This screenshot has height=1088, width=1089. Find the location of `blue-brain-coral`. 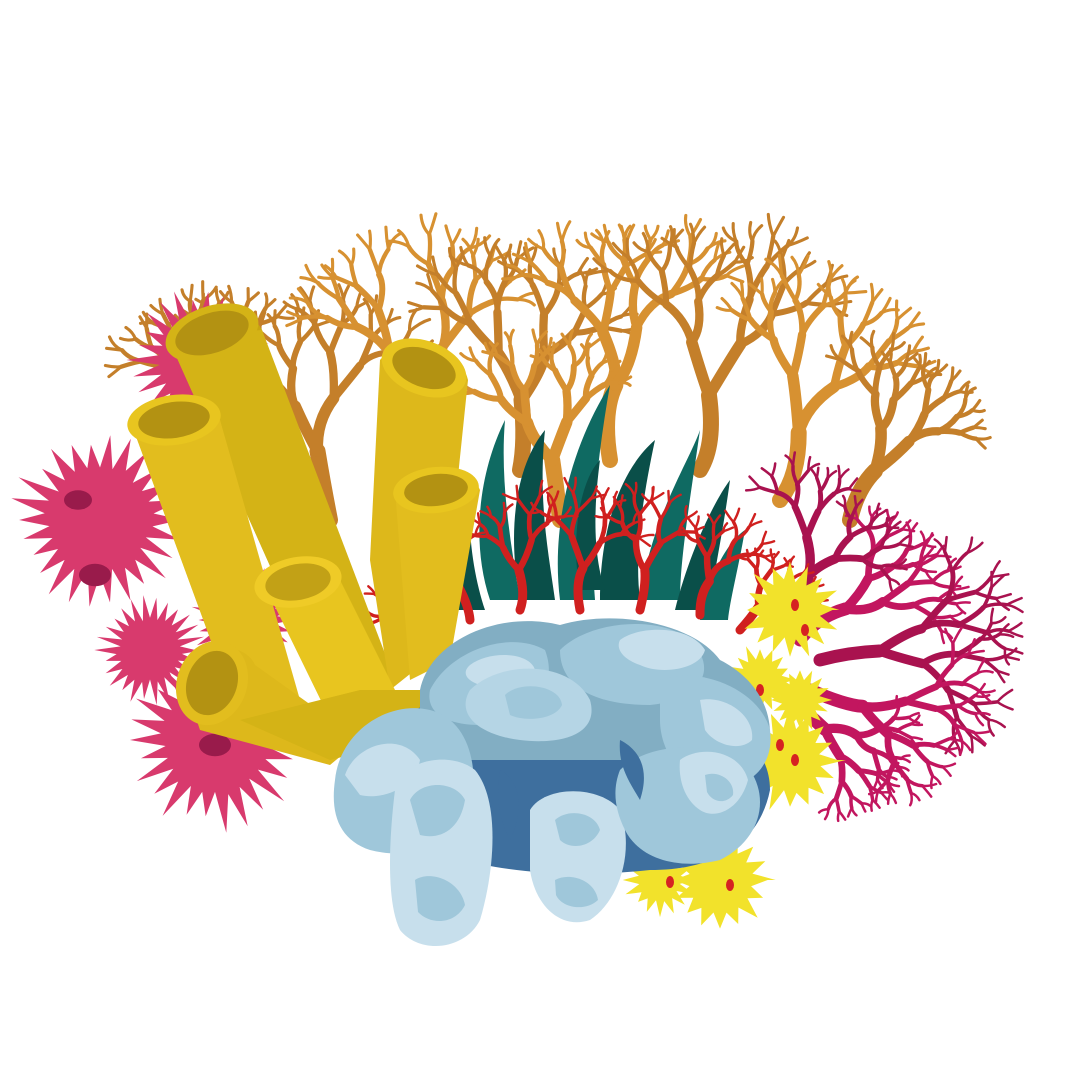

blue-brain-coral is located at coordinates (552, 782).